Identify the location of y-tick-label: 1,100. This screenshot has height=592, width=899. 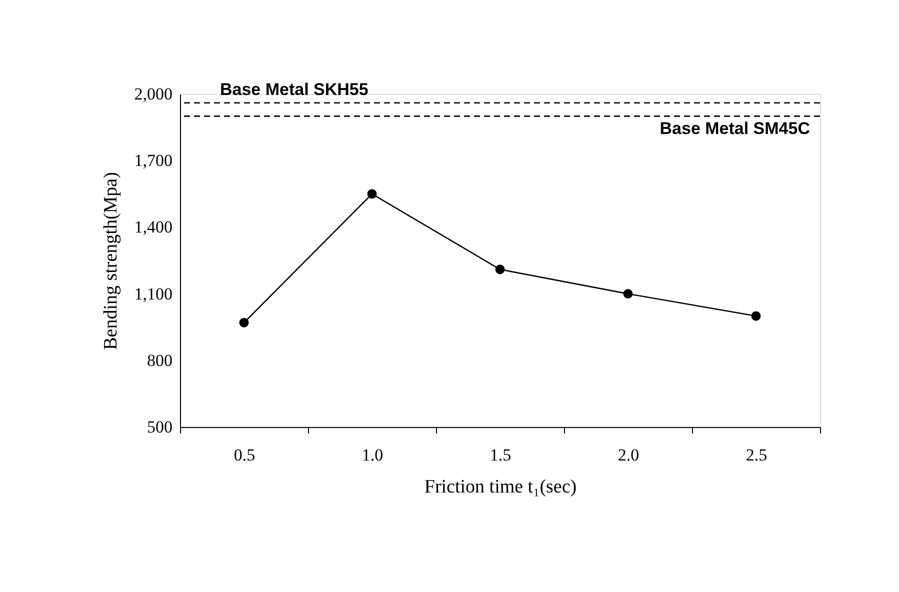
(153, 294).